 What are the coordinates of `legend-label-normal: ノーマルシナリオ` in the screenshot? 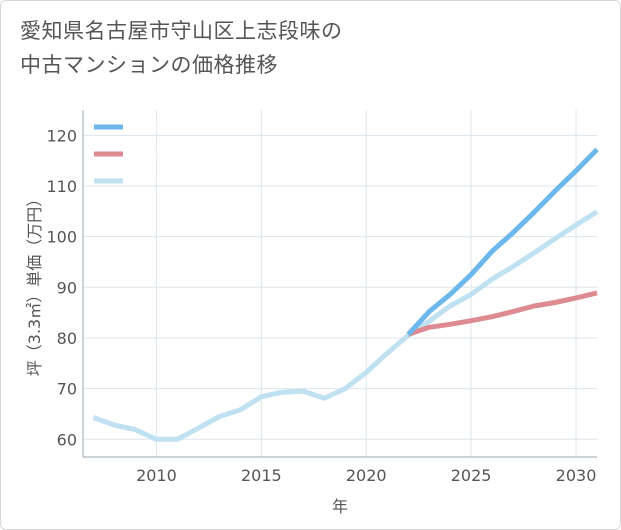 It's located at (177, 181).